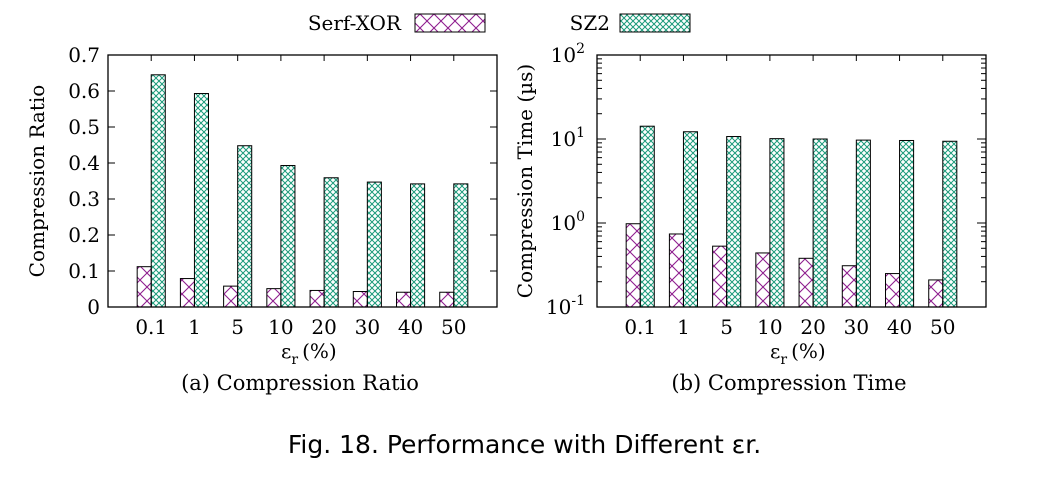 This screenshot has height=491, width=1049. What do you see at coordinates (84, 91) in the screenshot?
I see `y-tick-label-0-6: 0.6` at bounding box center [84, 91].